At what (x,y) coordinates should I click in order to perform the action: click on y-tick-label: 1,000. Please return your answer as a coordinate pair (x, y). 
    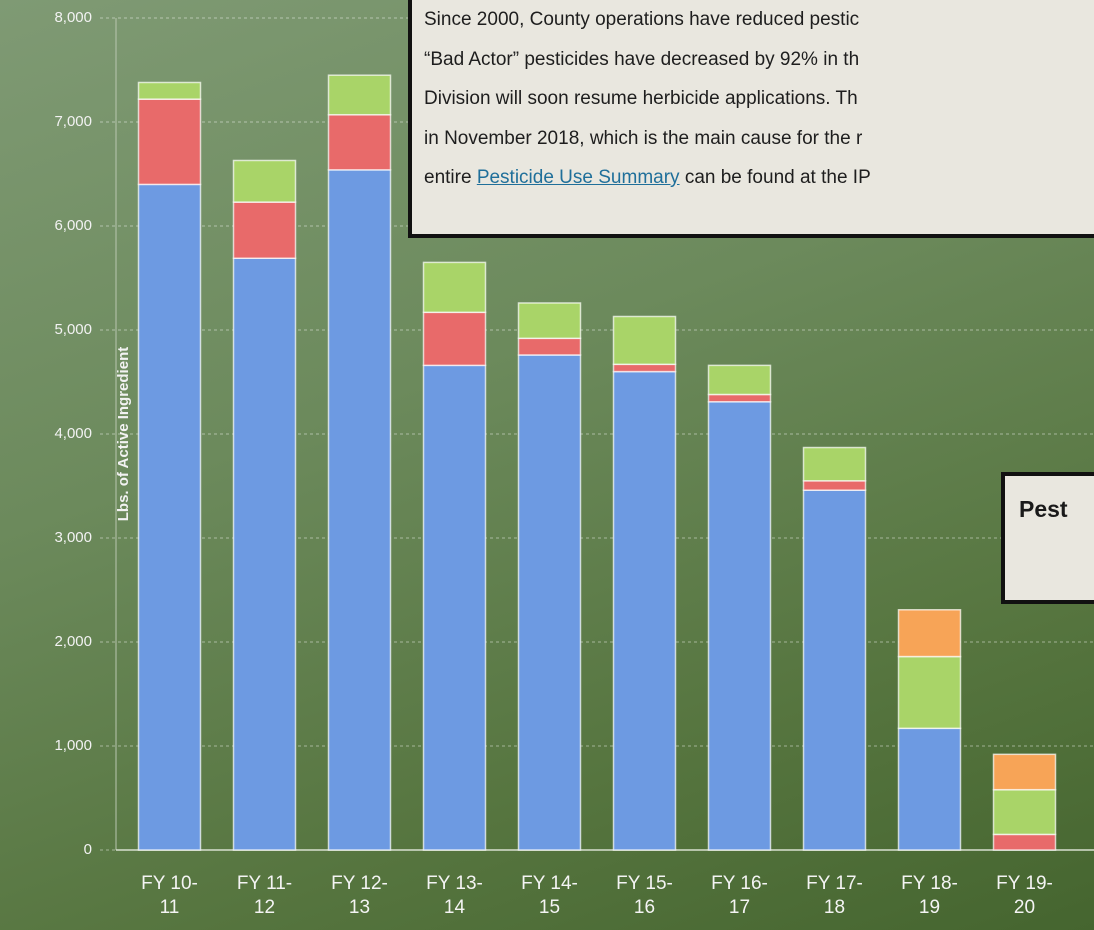
    Looking at the image, I should click on (73, 745).